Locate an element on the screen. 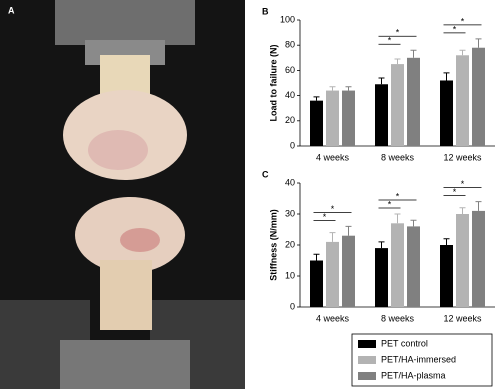  legend: PET control PET/HA-immersed PET/HA-plasma is located at coordinates (422, 360).